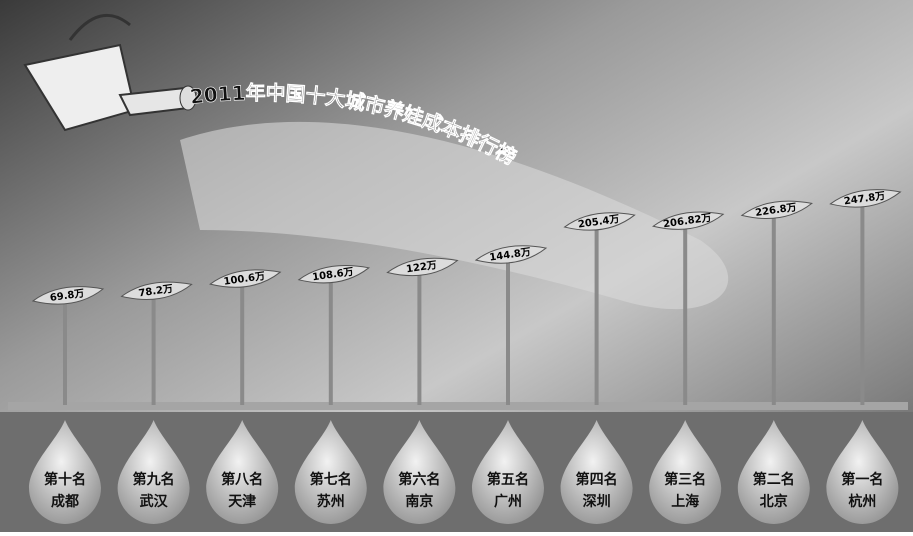 This screenshot has width=913, height=536. Describe the element at coordinates (685, 479) in the screenshot. I see `rank-label: 第三名` at that location.